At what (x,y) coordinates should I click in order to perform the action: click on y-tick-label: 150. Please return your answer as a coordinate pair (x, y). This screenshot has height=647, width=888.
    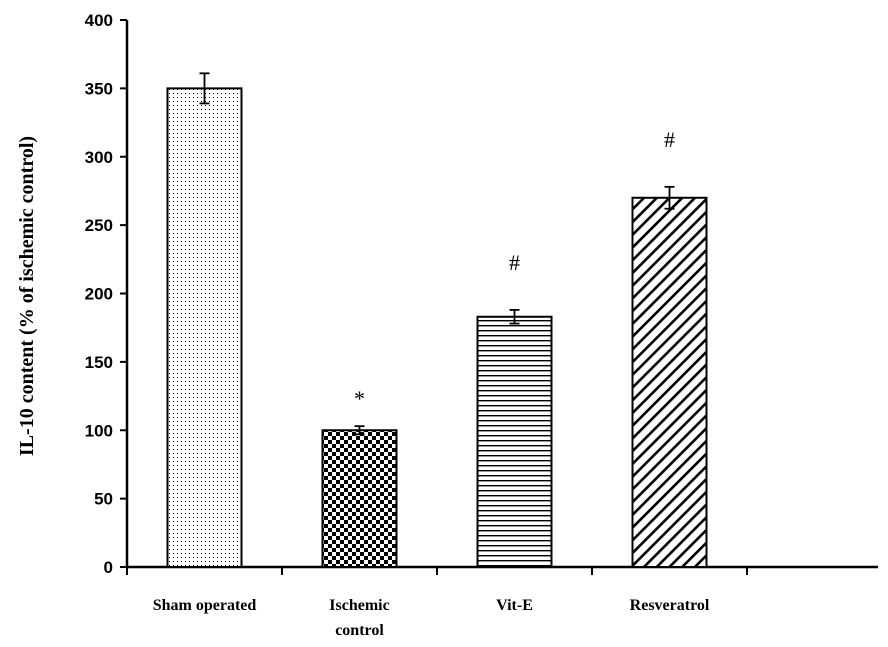
    Looking at the image, I should click on (99, 362).